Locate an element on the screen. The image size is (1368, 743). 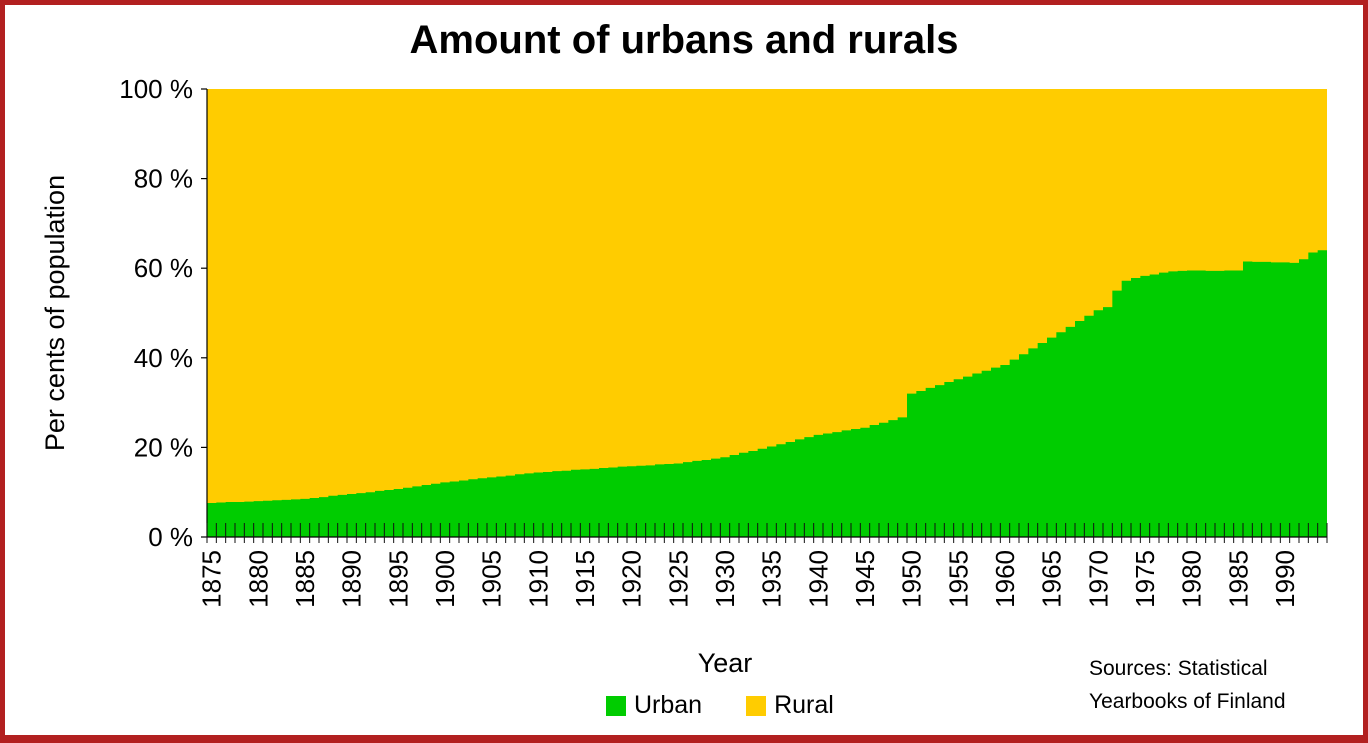
legend-item-rural: Rural is located at coordinates (790, 705).